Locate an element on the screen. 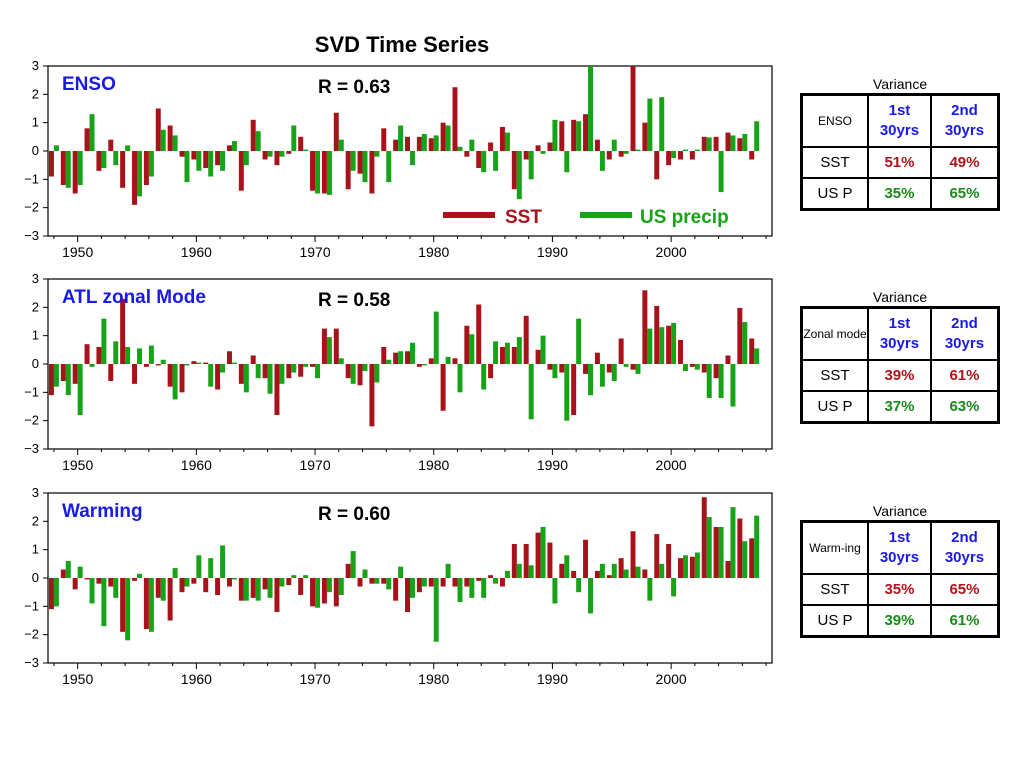  y-tick-label: 3 is located at coordinates (35, 492).